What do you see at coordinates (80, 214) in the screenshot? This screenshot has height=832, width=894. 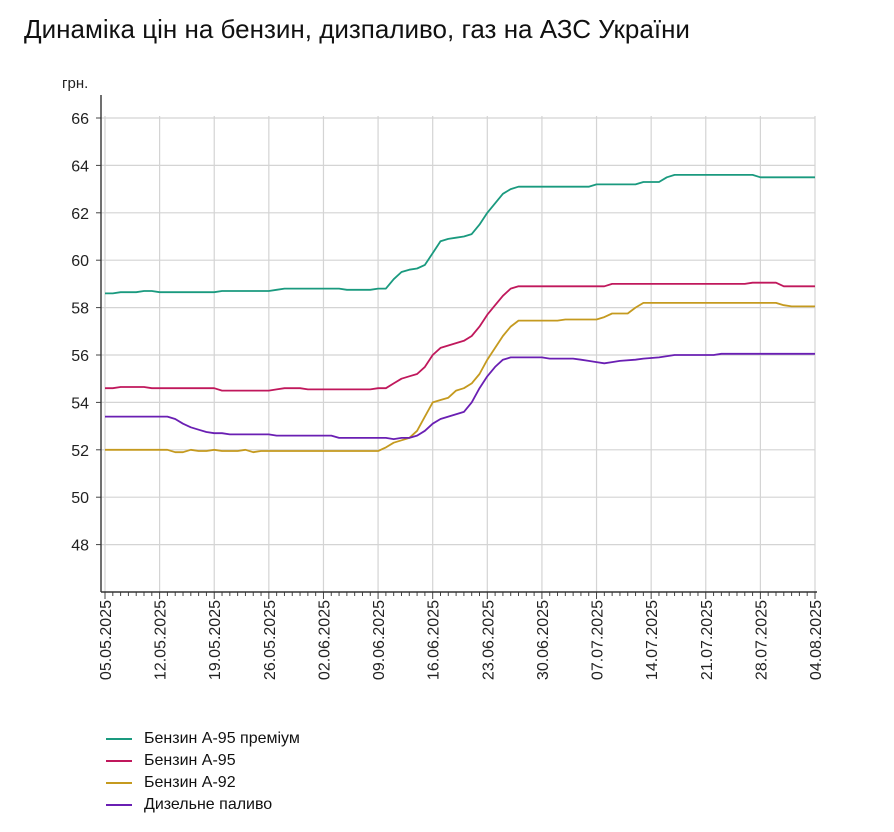 I see `y-tick-label-62: 62` at bounding box center [80, 214].